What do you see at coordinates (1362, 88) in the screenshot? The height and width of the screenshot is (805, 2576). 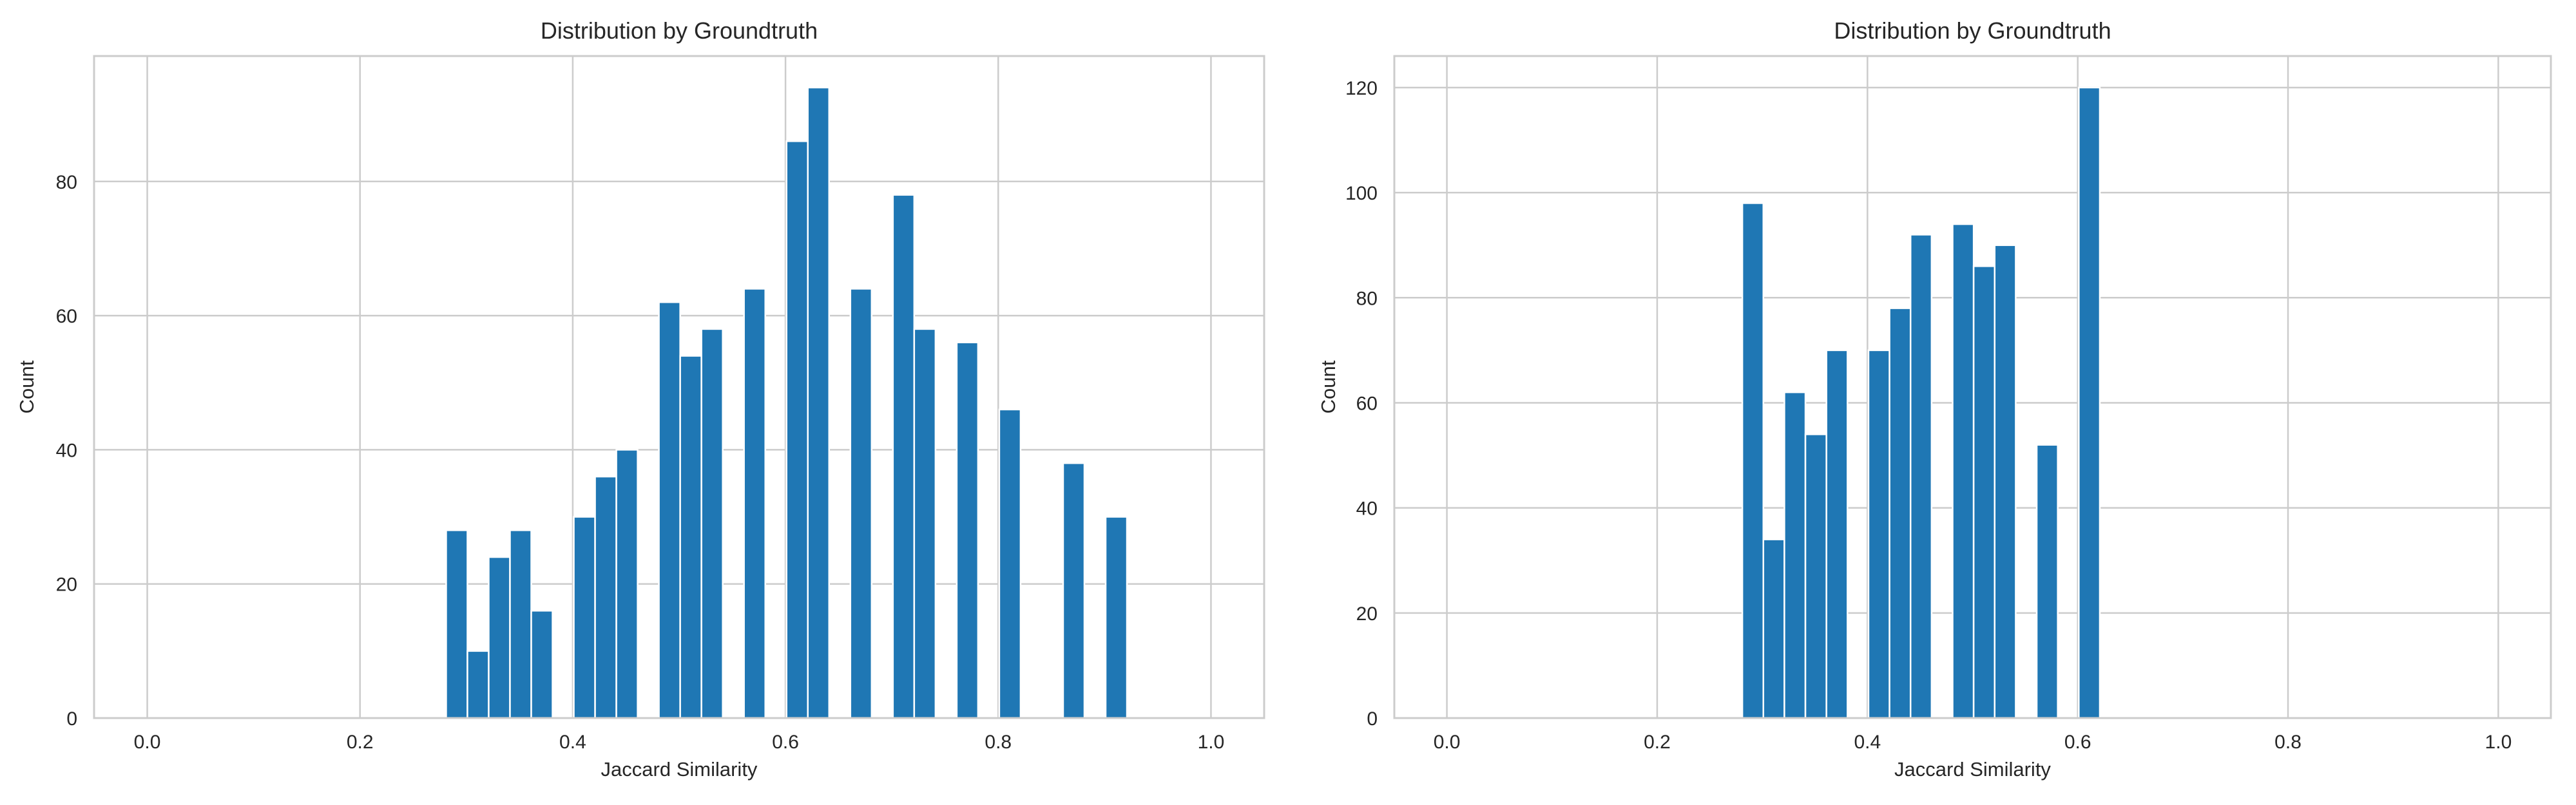 I see `y-tick-label: 120` at bounding box center [1362, 88].